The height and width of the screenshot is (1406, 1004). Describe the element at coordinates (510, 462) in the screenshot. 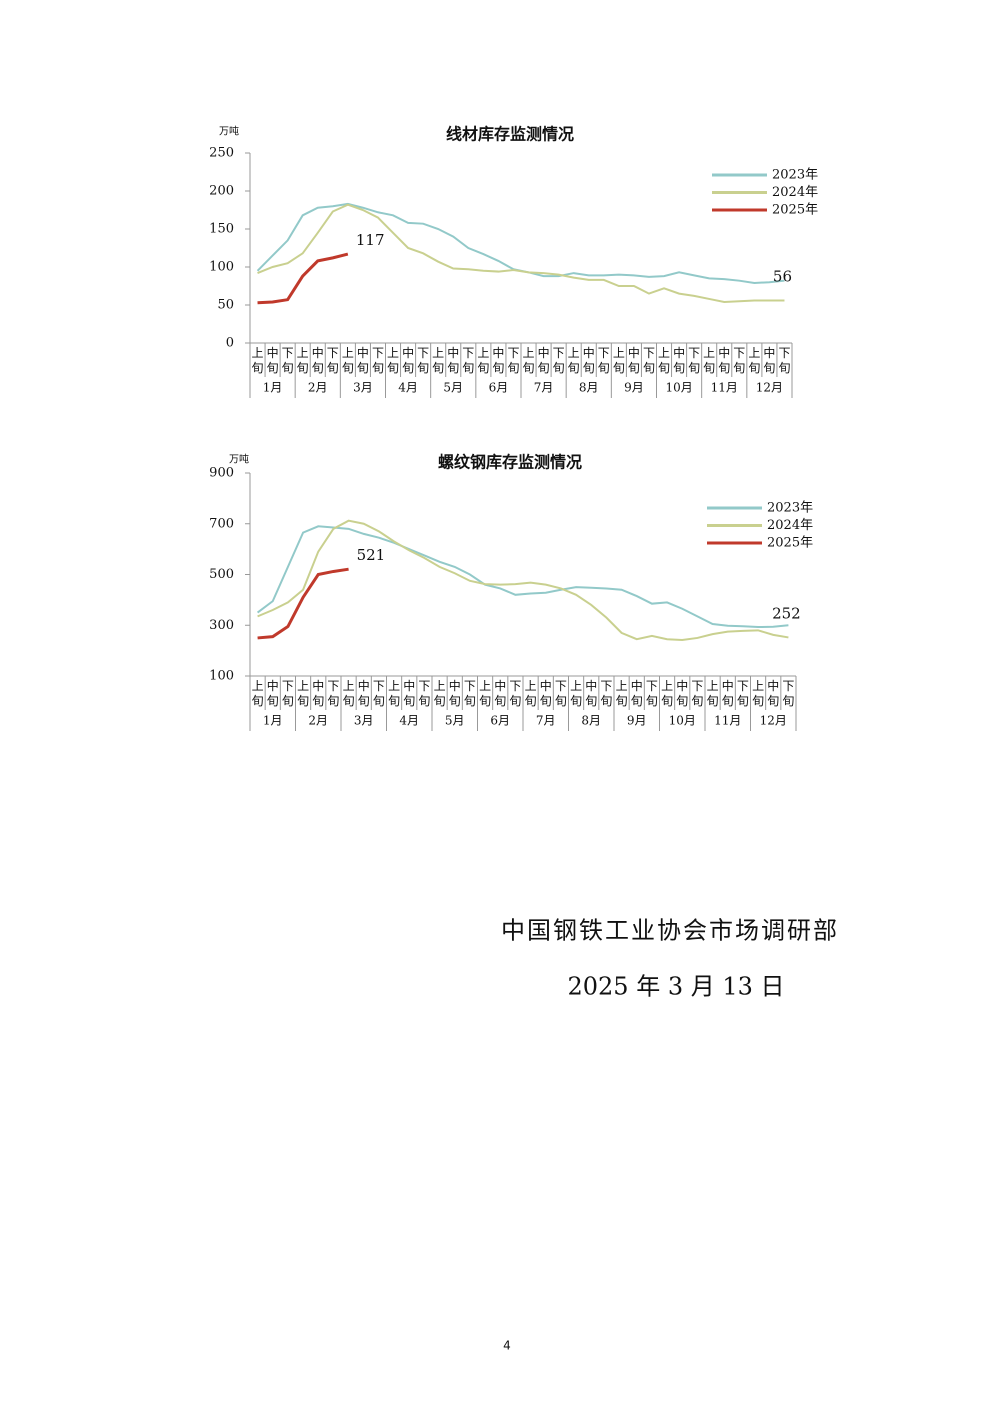

I see `chart-title: 螺纹钢库存监测情况` at that location.